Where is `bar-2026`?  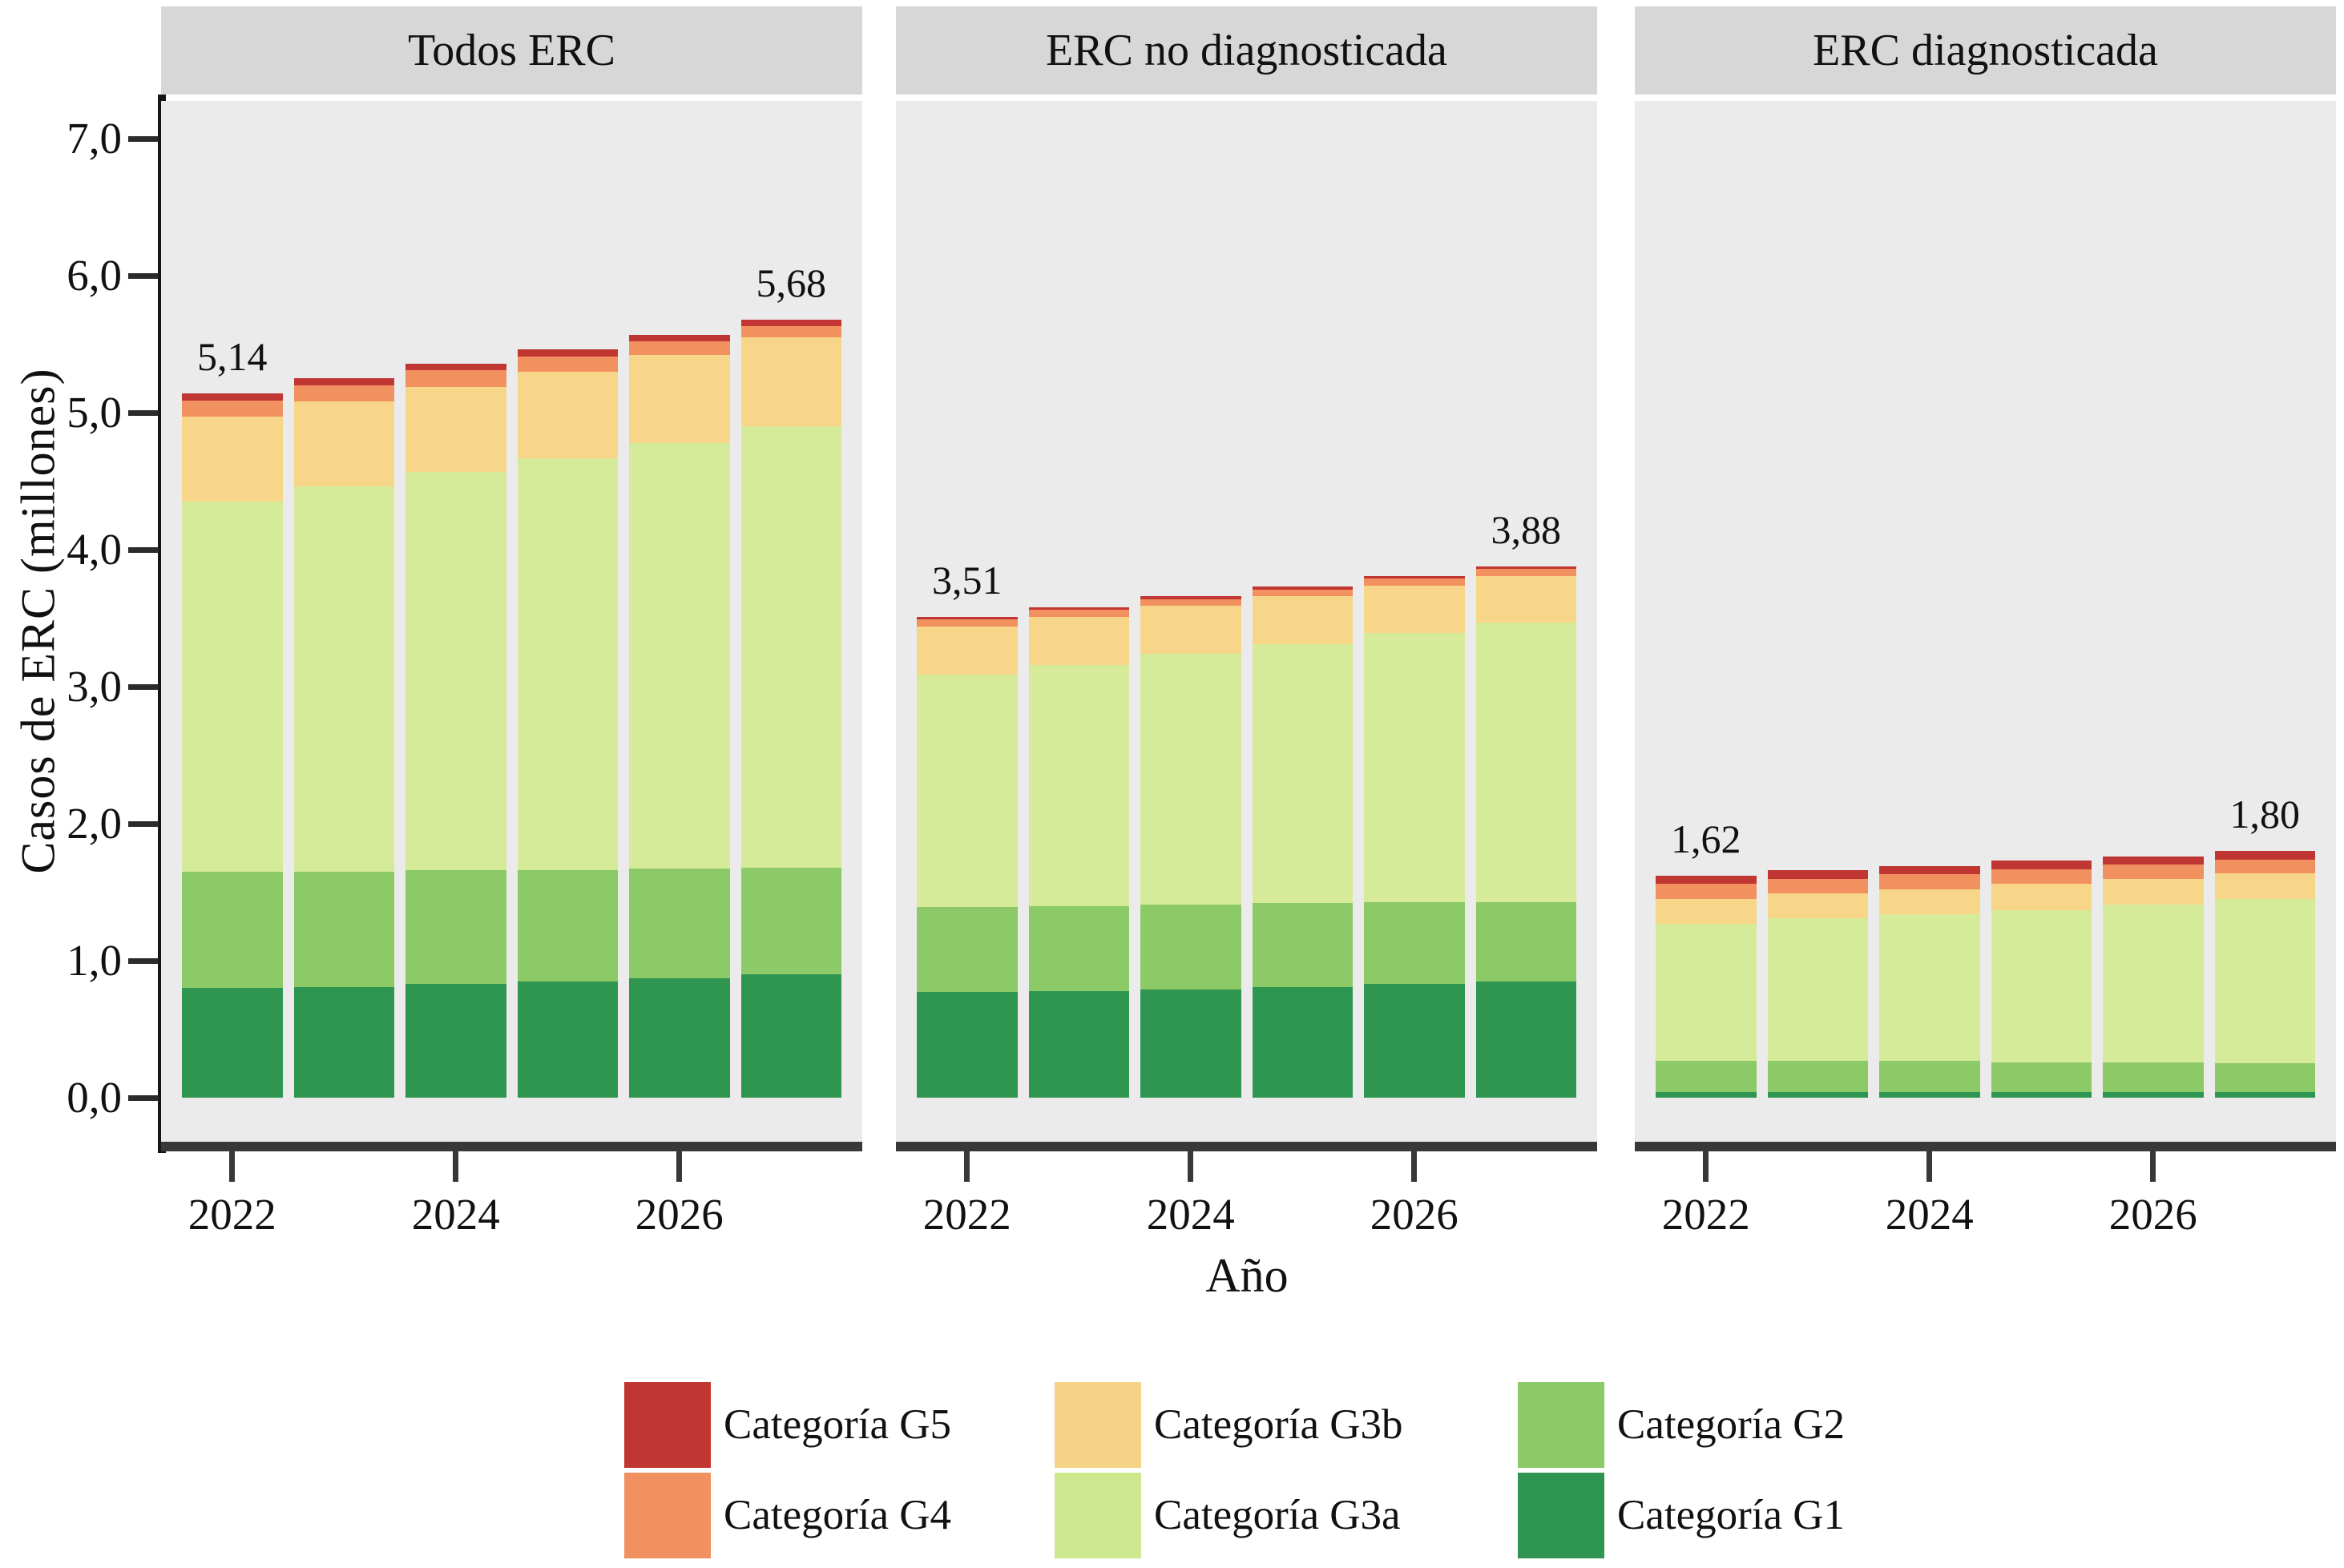
bar-2026 is located at coordinates (2153, 977).